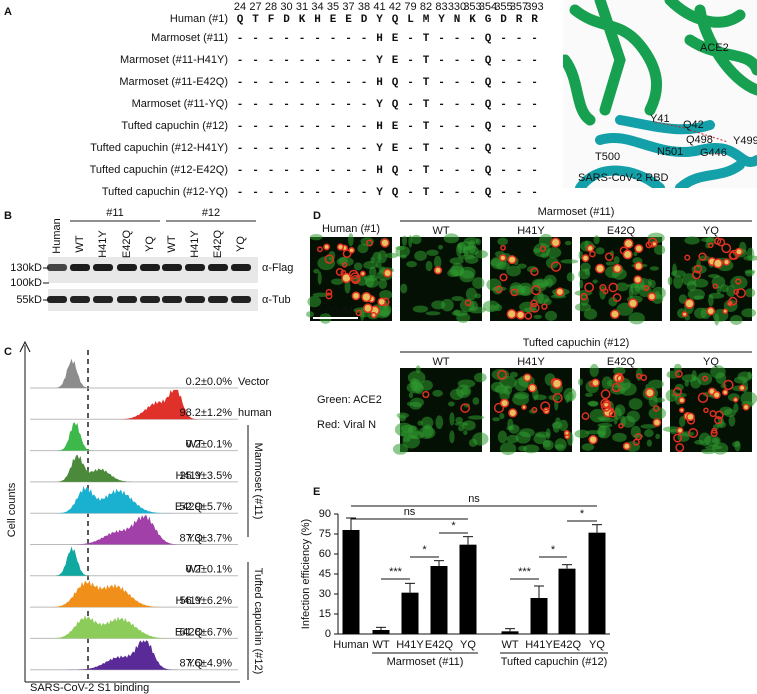 This screenshot has height=694, width=757. What do you see at coordinates (531, 362) in the screenshot?
I see `image-label: H41Y` at bounding box center [531, 362].